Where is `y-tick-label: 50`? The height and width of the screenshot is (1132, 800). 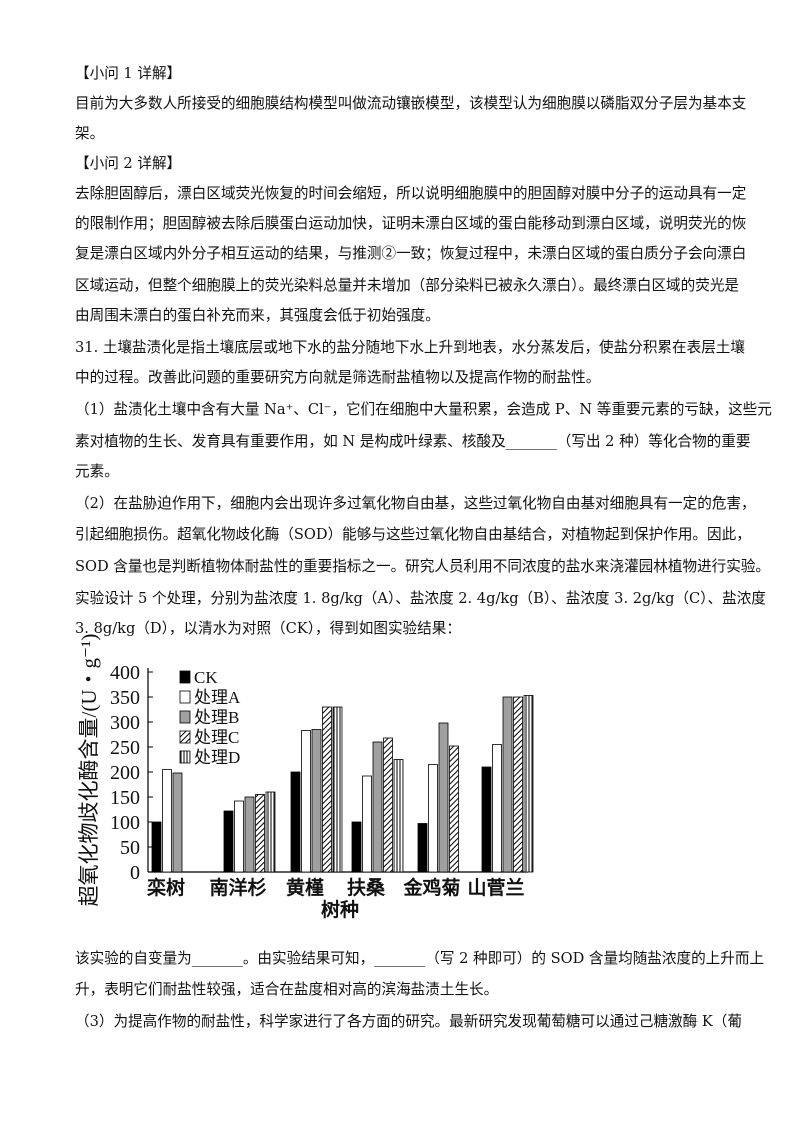 y-tick-label: 50 is located at coordinates (130, 848).